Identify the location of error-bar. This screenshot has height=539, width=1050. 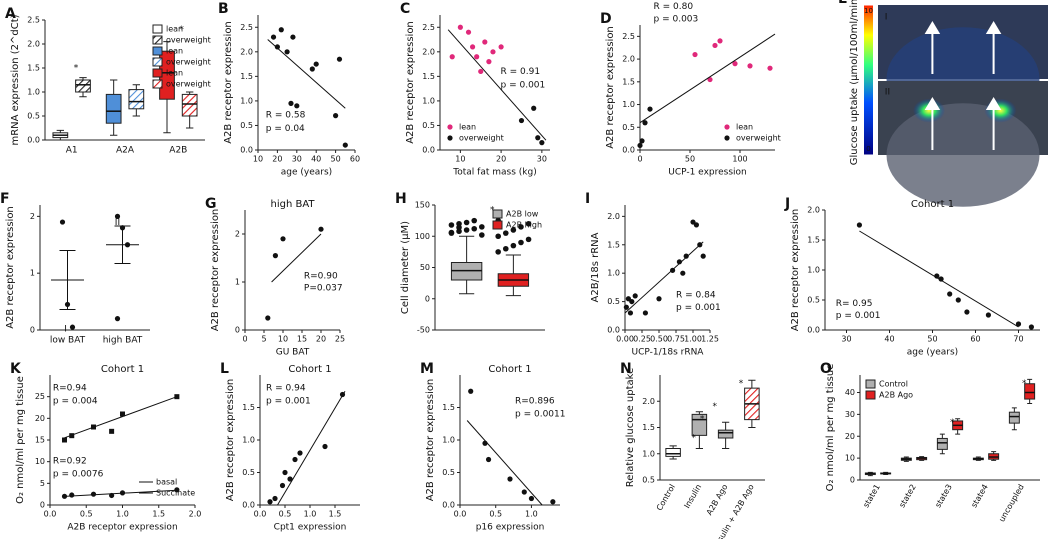
(67, 280).